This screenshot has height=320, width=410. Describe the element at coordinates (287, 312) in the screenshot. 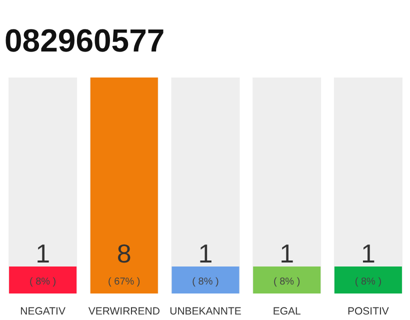

I see `x-tick-label: EGAL` at that location.